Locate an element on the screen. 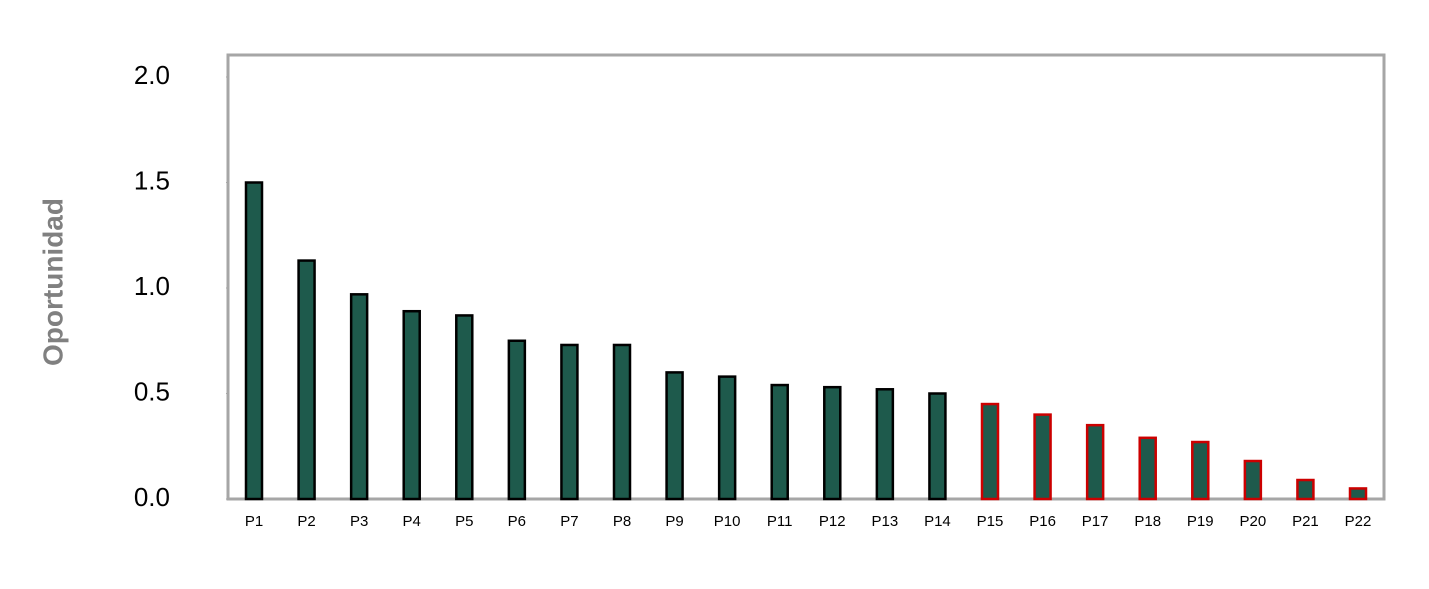 The height and width of the screenshot is (589, 1429). x-tick-label: P19 is located at coordinates (1200, 521).